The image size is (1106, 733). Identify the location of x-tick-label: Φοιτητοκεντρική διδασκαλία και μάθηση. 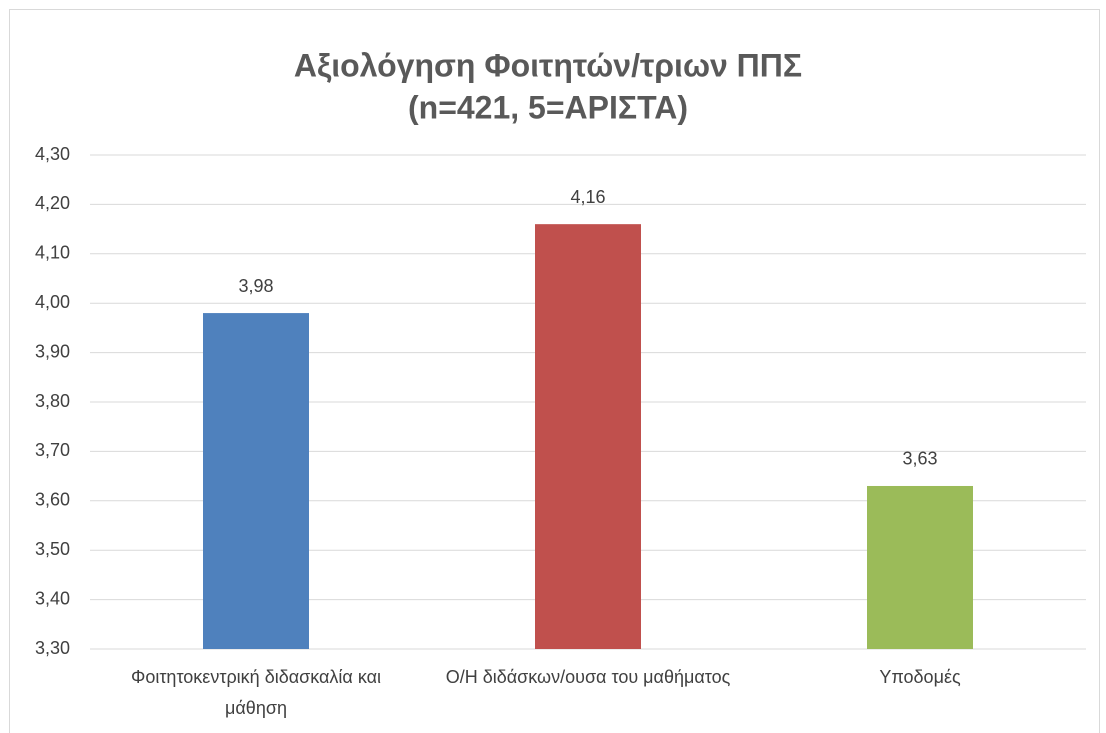
(256, 692).